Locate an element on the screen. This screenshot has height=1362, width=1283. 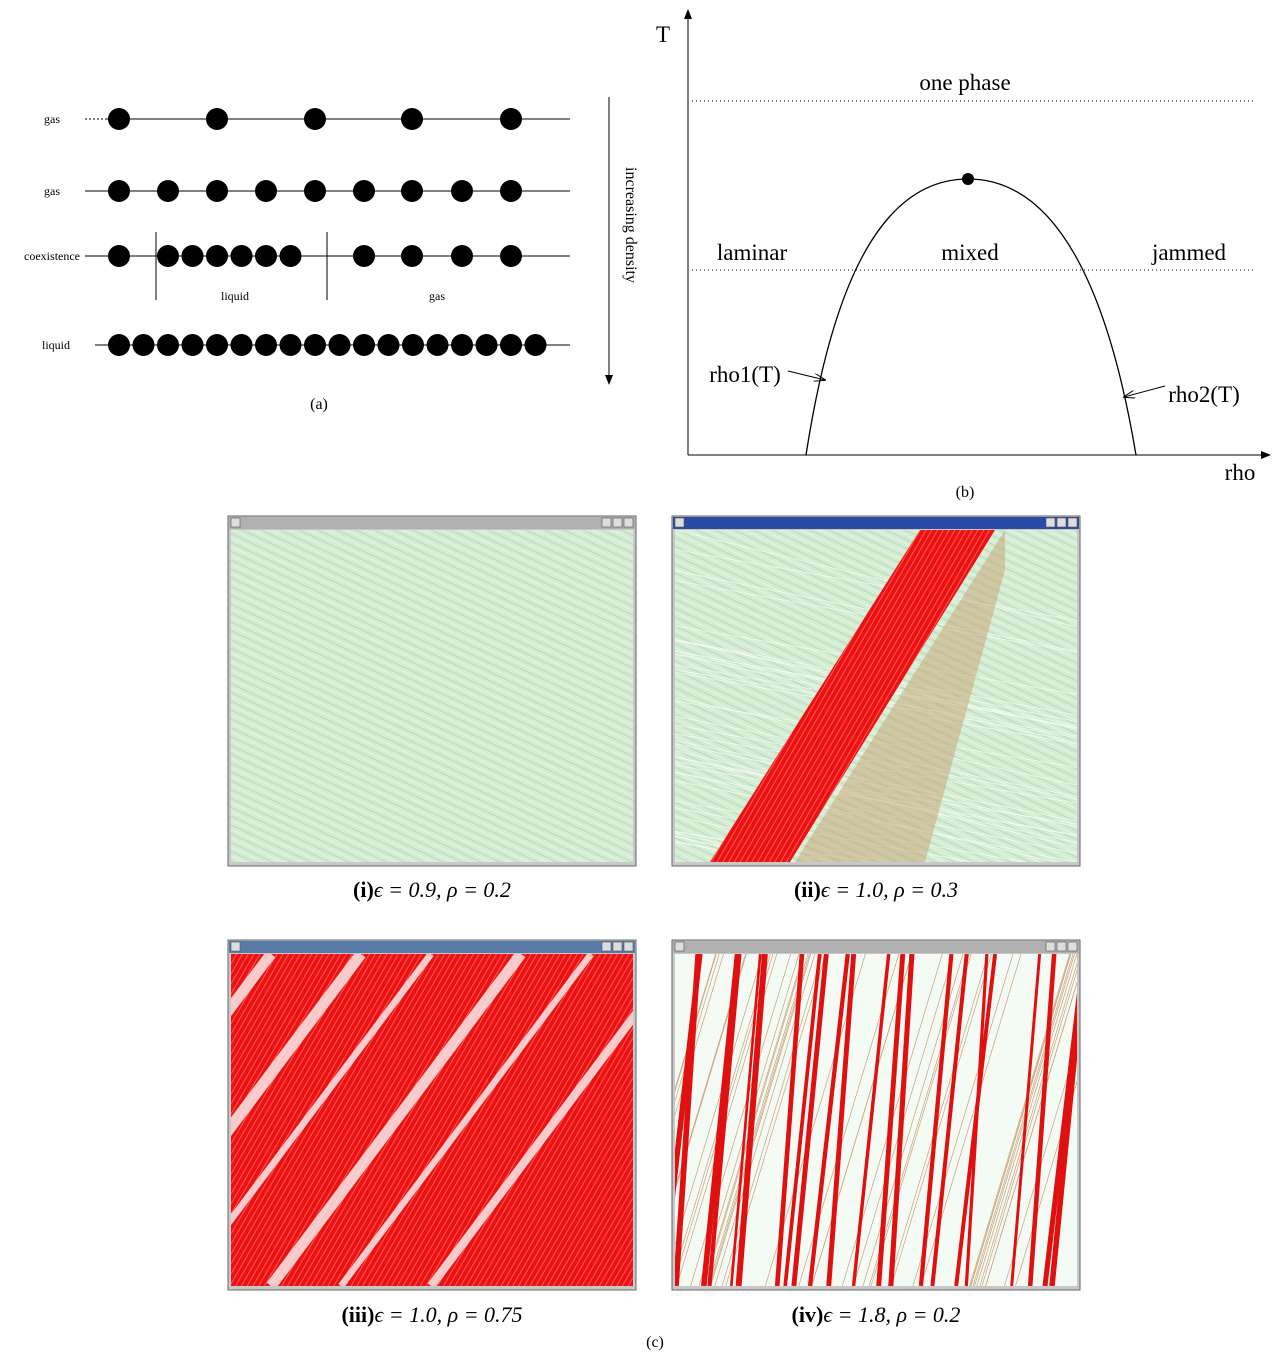
jam-band is located at coordinates (852, 696).